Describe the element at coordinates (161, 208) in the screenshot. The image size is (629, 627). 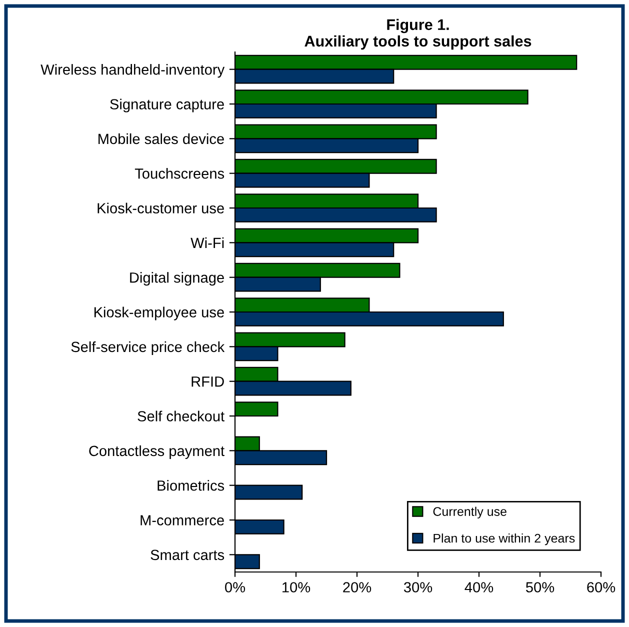
I see `y-tick-label: Kiosk-customer use` at that location.